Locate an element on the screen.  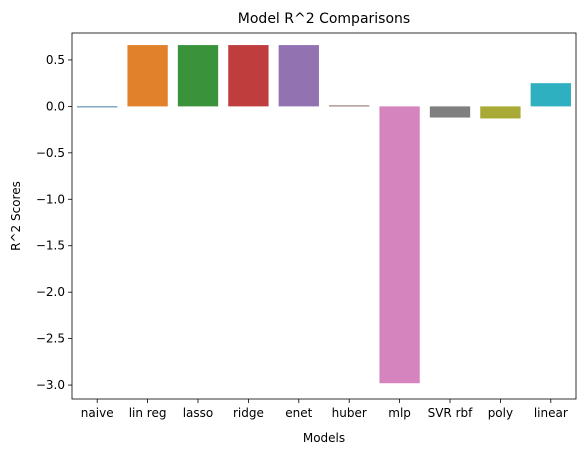
x-tick-label: lin reg is located at coordinates (148, 413).